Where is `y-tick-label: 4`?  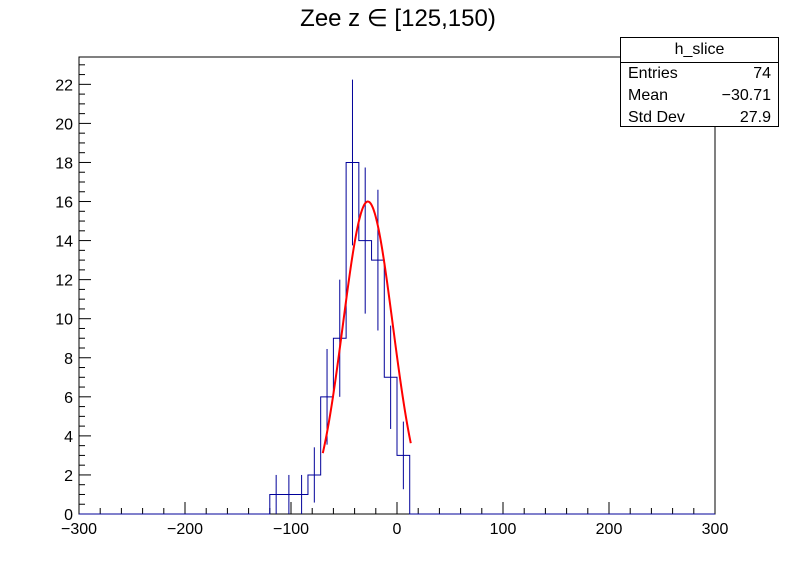 y-tick-label: 4 is located at coordinates (68, 437).